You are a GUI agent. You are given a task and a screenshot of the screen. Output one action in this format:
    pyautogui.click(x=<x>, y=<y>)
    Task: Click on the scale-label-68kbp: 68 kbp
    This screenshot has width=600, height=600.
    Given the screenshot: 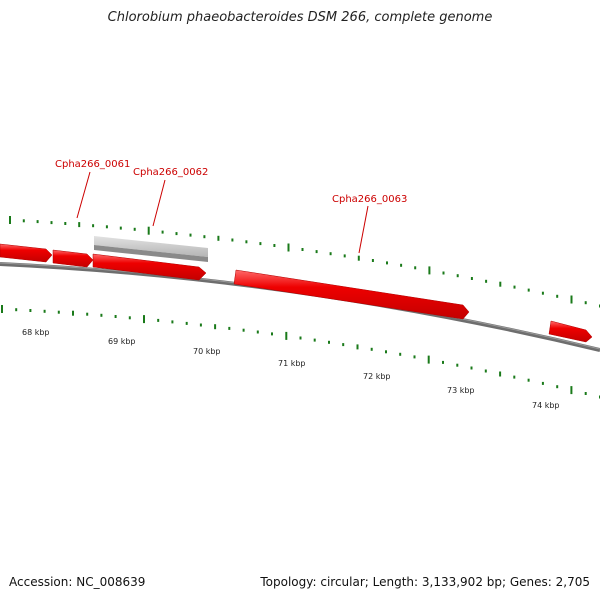 What is the action you would take?
    pyautogui.click(x=36, y=332)
    